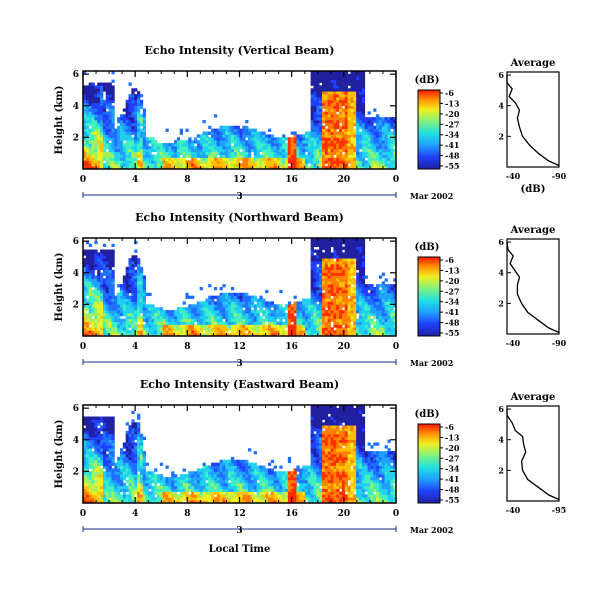 The height and width of the screenshot is (602, 614). I want to click on chart-title: Echo Intensity (Vertical Beam), so click(239, 50).